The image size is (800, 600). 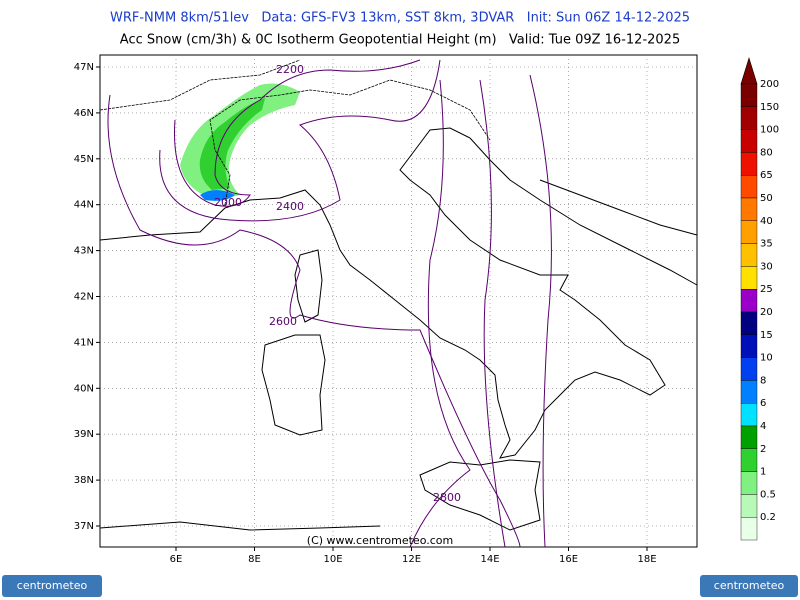 What do you see at coordinates (768, 517) in the screenshot?
I see `colorbar-label: 0.2` at bounding box center [768, 517].